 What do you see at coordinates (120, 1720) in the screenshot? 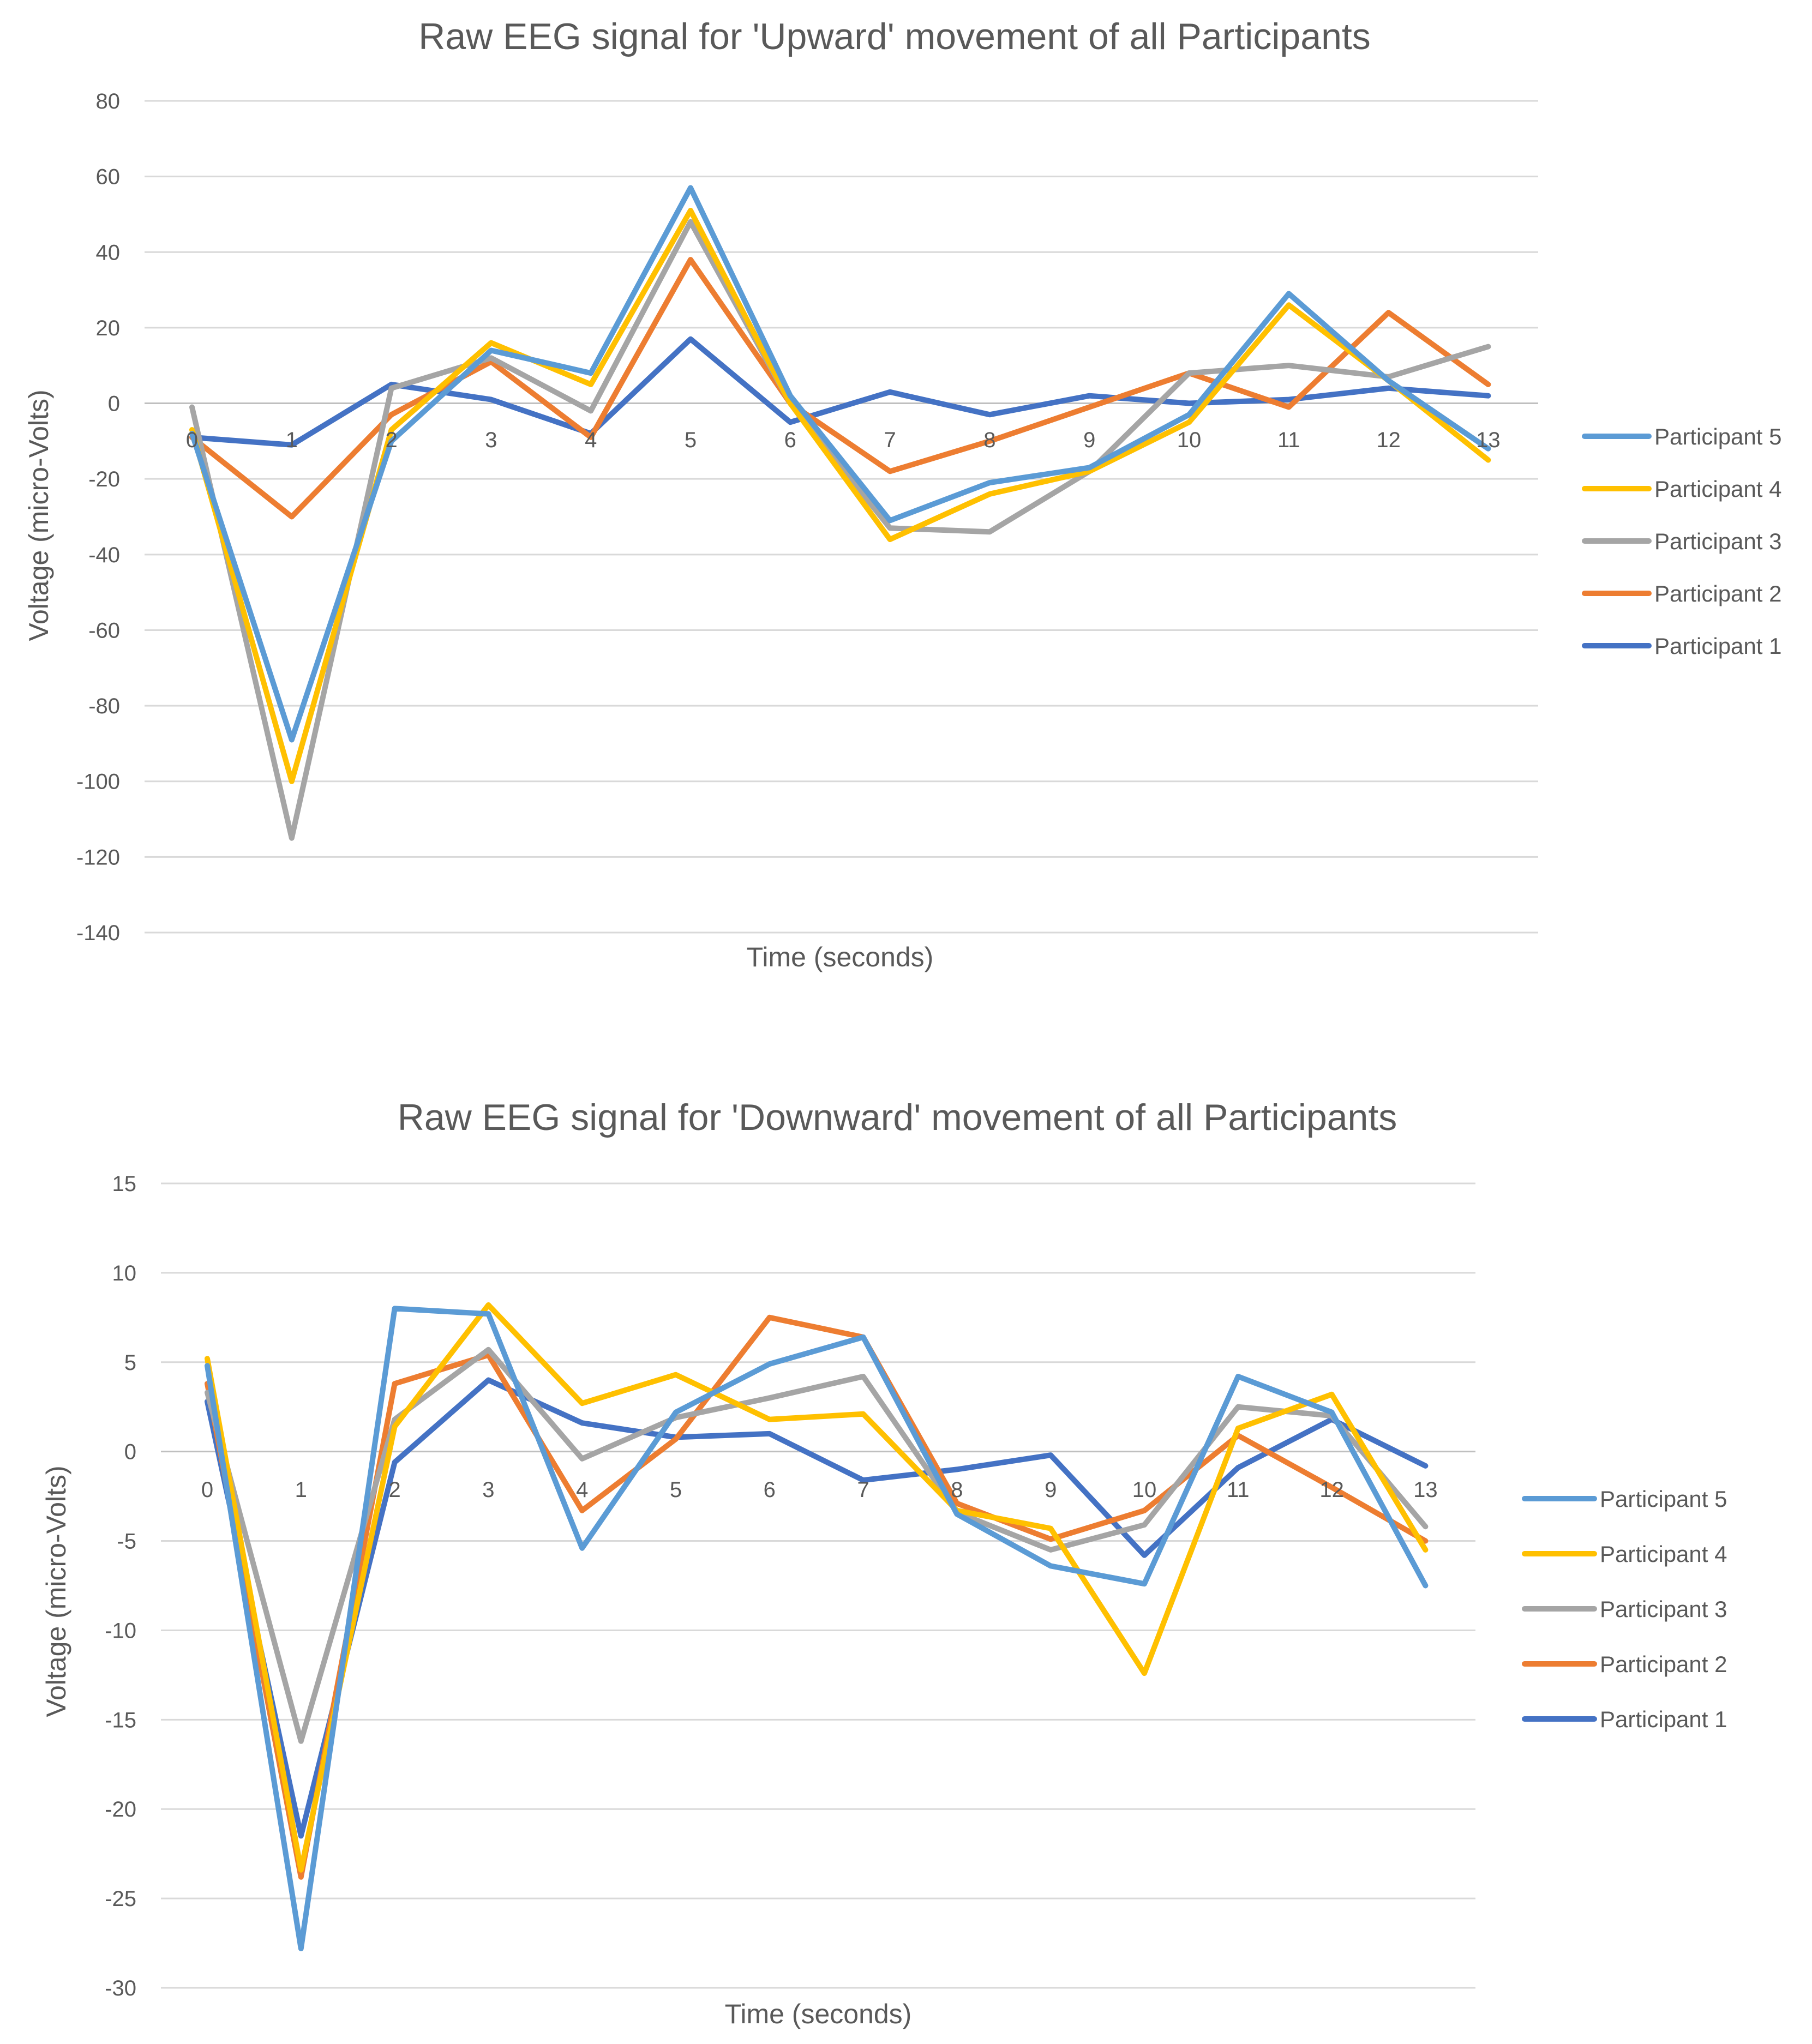
I see `y-tick-label: -15` at bounding box center [120, 1720].